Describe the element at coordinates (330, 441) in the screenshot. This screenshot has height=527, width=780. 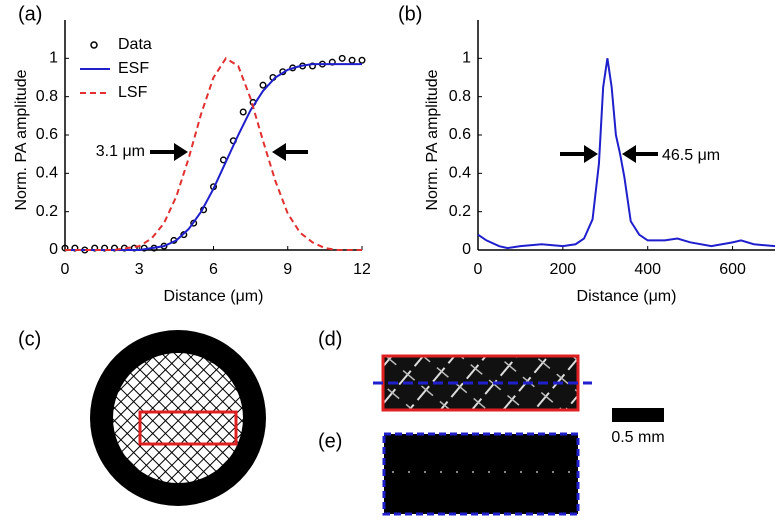
I see `panel-label: (e)` at that location.